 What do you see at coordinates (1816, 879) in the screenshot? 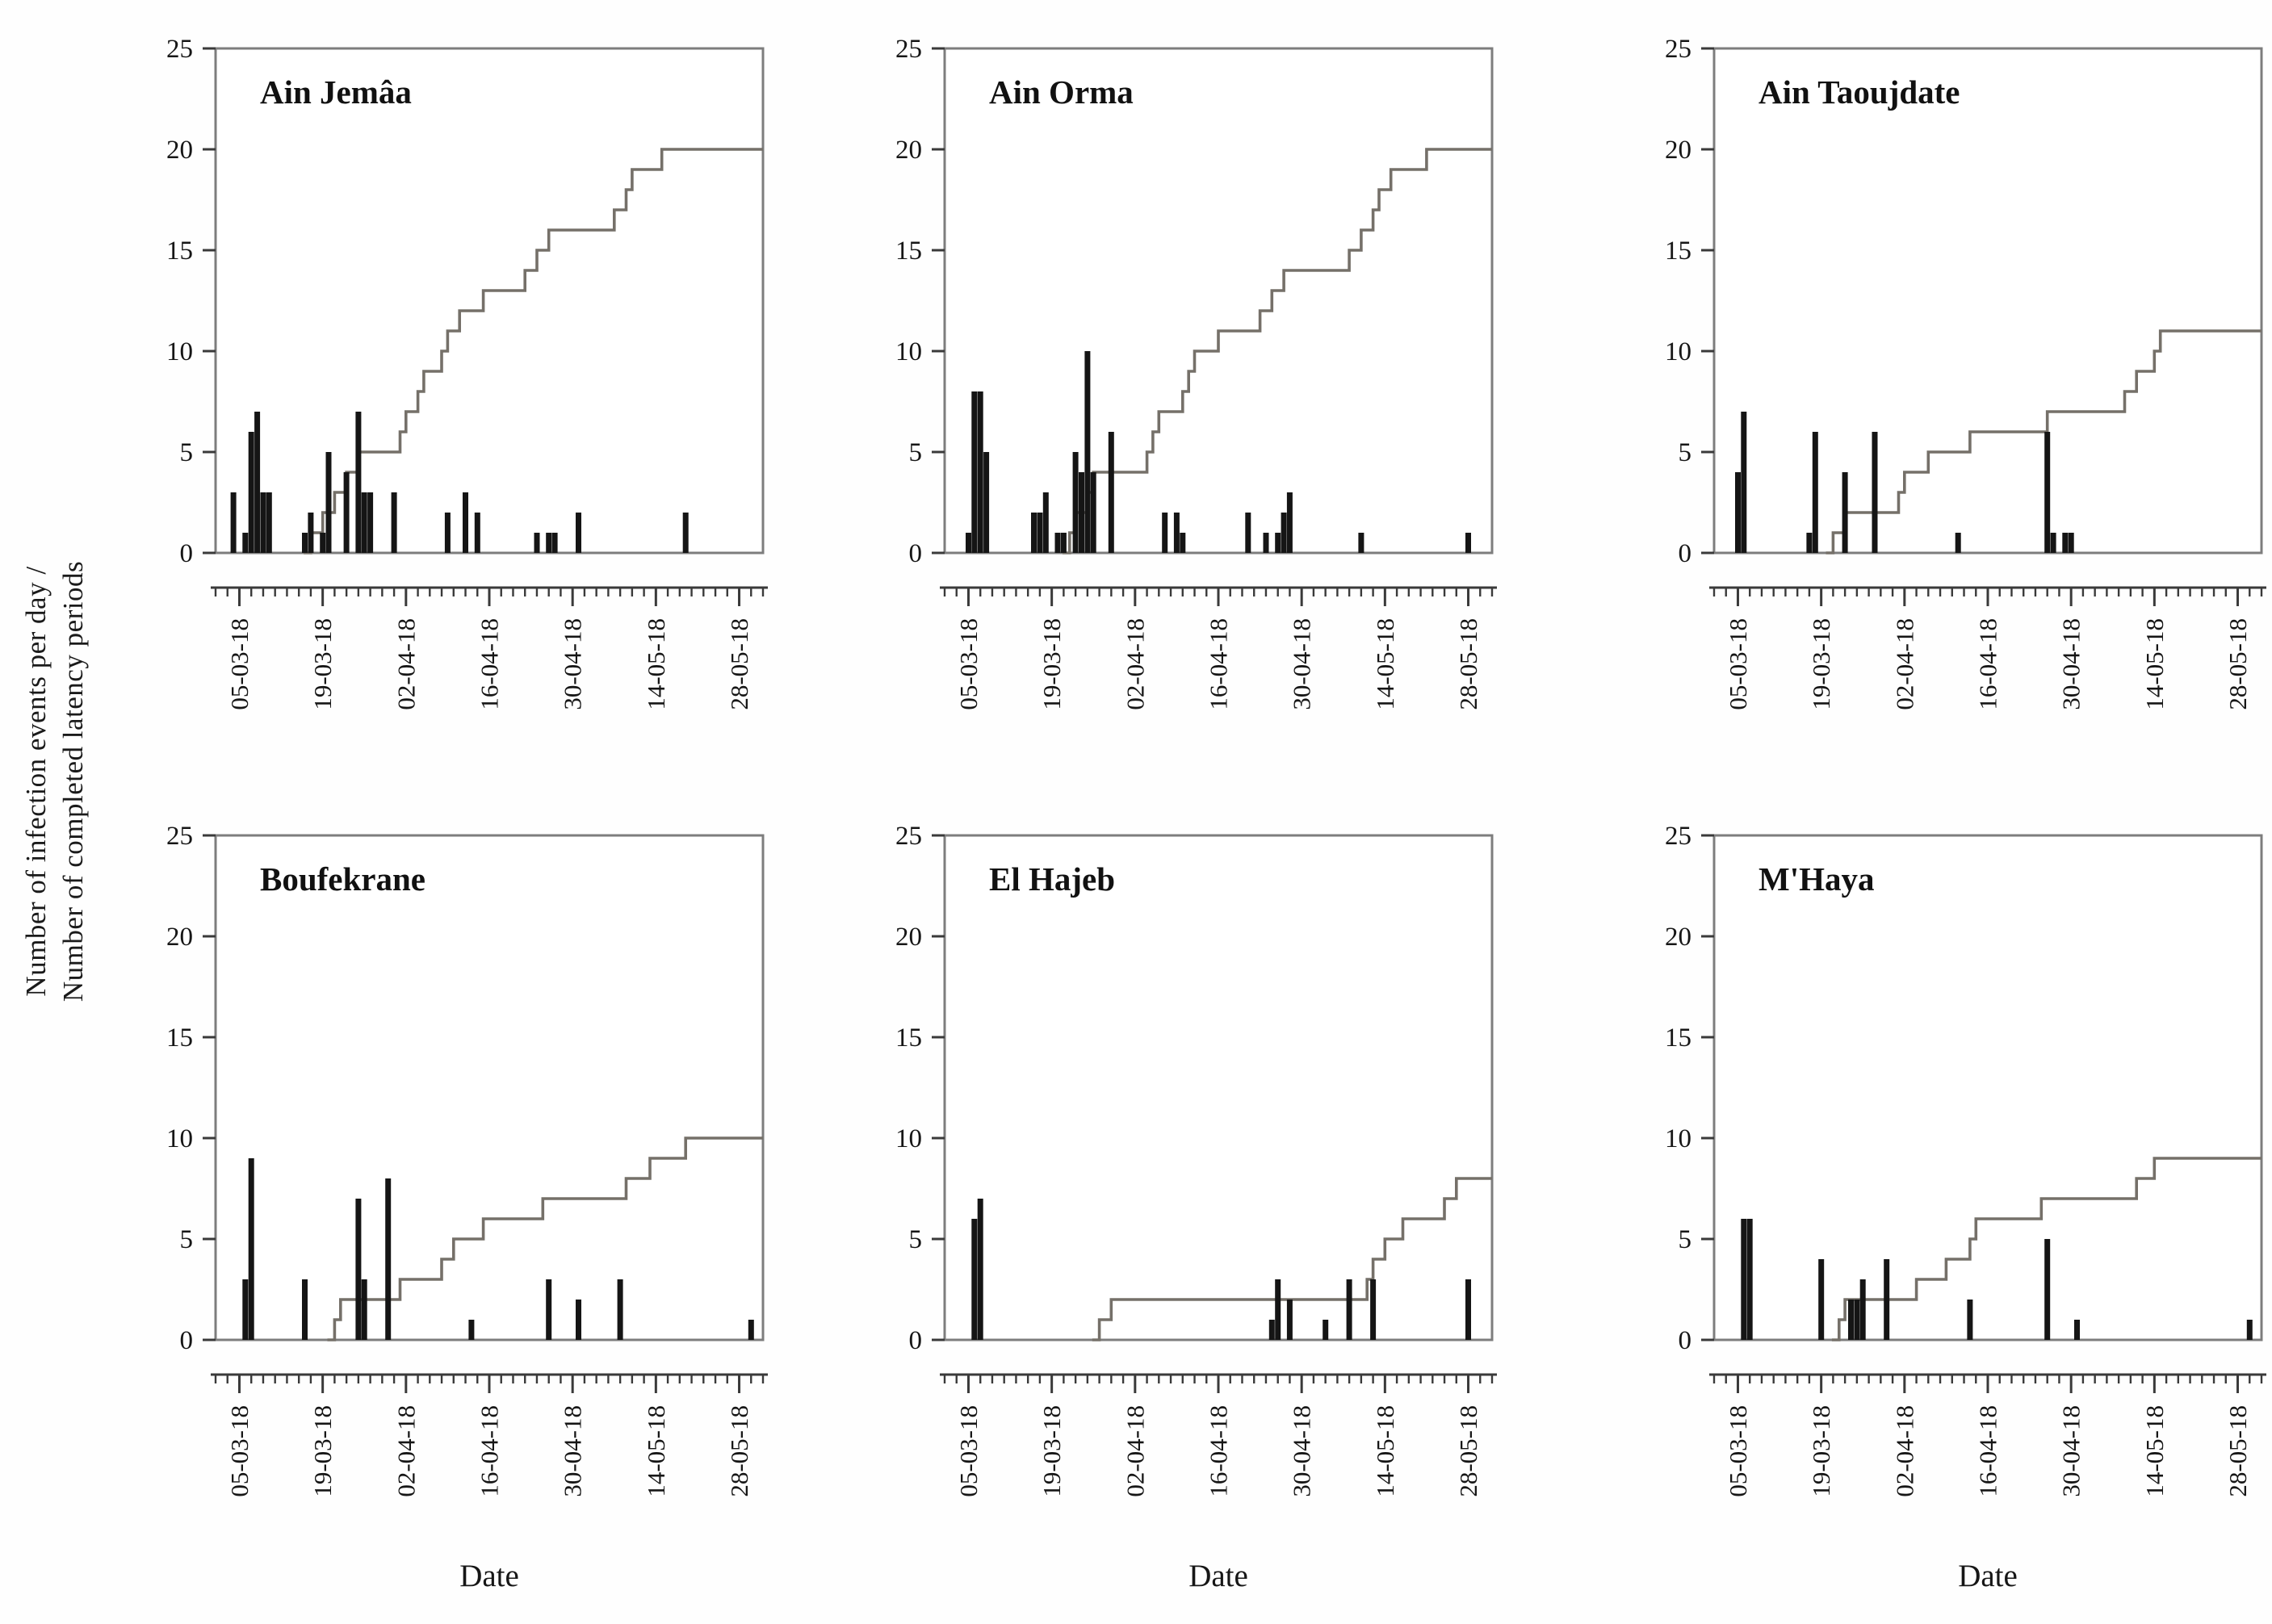
I see `panel-title: M'Haya` at bounding box center [1816, 879].